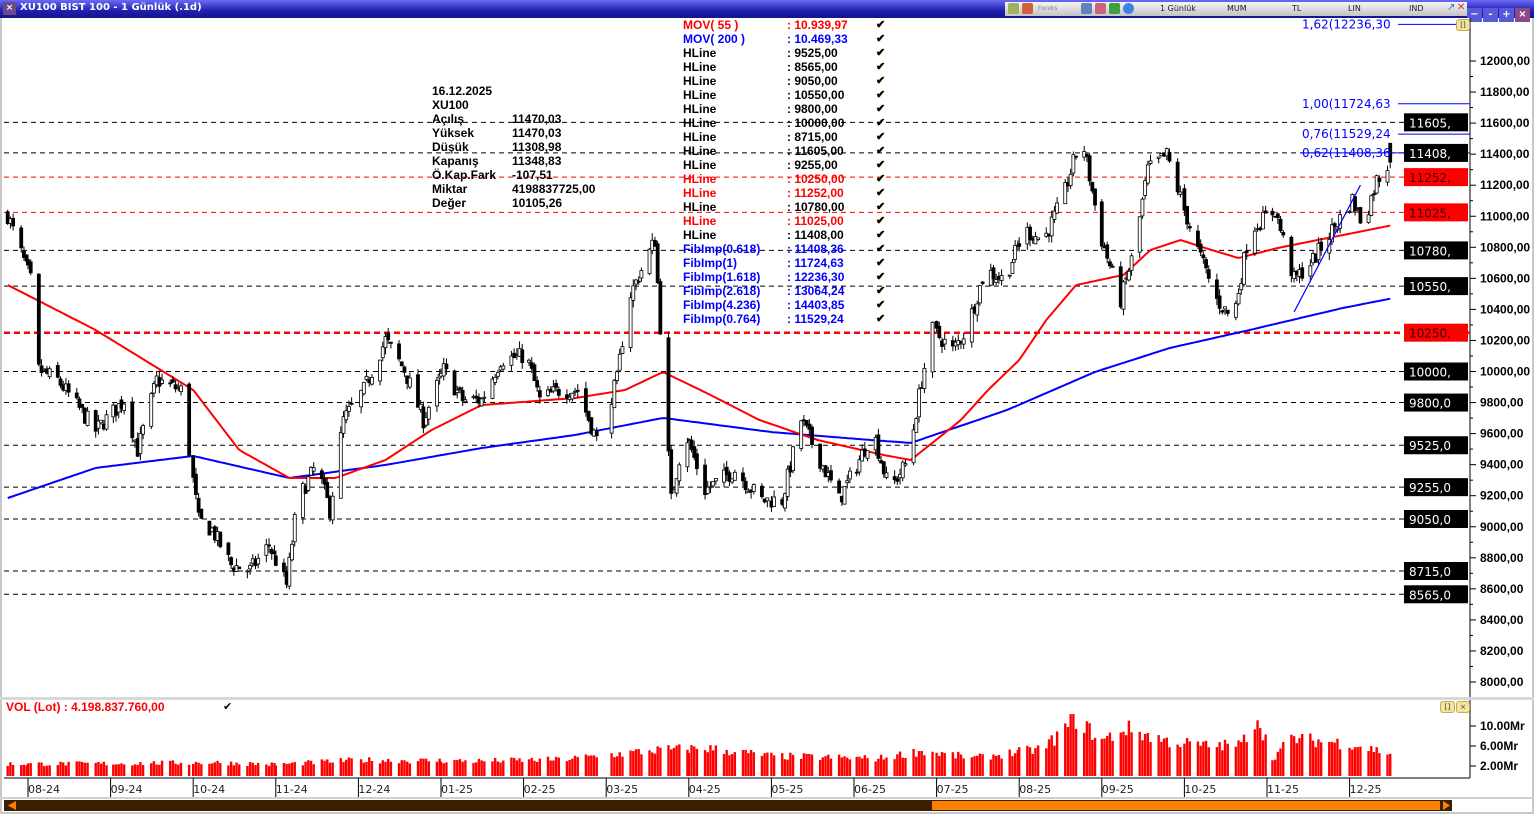 The height and width of the screenshot is (816, 1534). Describe the element at coordinates (788, 67) in the screenshot. I see `legend-item: HLine: 8565,00 ✔` at that location.